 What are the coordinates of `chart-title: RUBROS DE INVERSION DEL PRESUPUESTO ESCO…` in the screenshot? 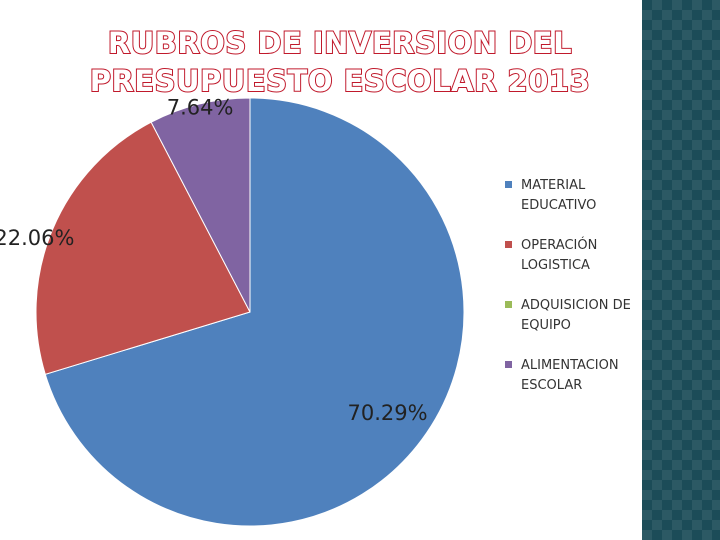 It's located at (340, 62).